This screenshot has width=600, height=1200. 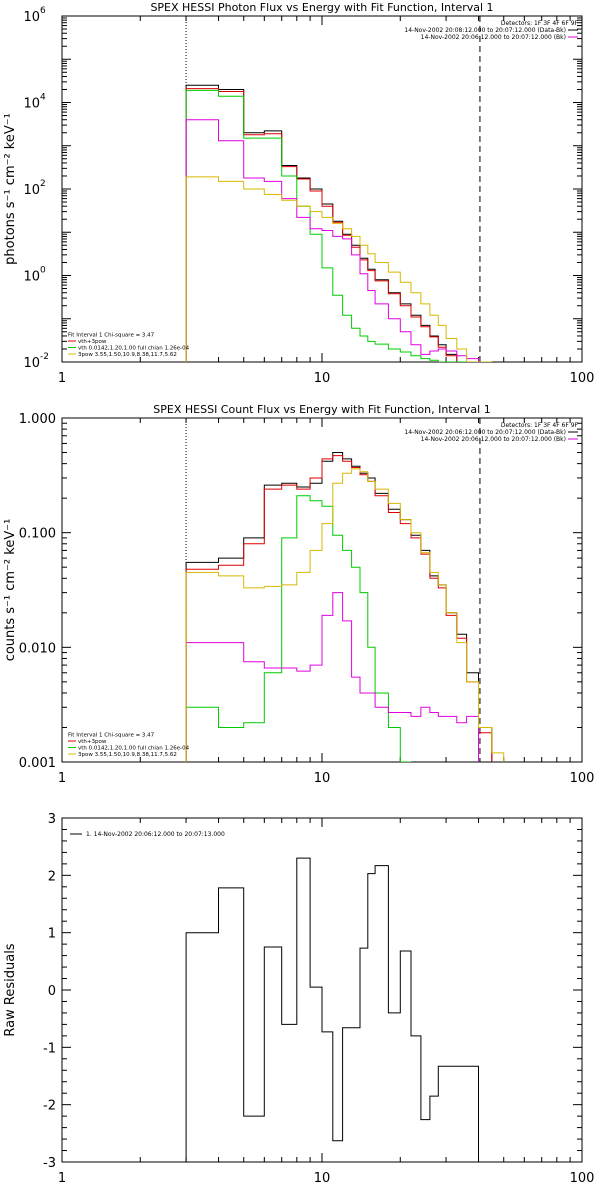 I want to click on y-tick-exponent: -2, so click(x=44, y=357).